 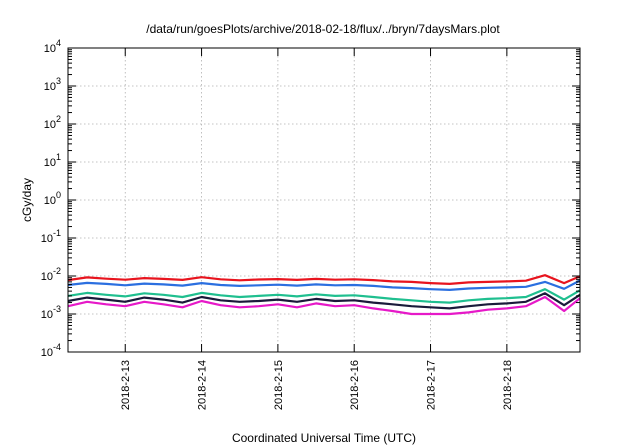 What do you see at coordinates (52, 84) in the screenshot?
I see `y-tick-label: 10³` at bounding box center [52, 84].